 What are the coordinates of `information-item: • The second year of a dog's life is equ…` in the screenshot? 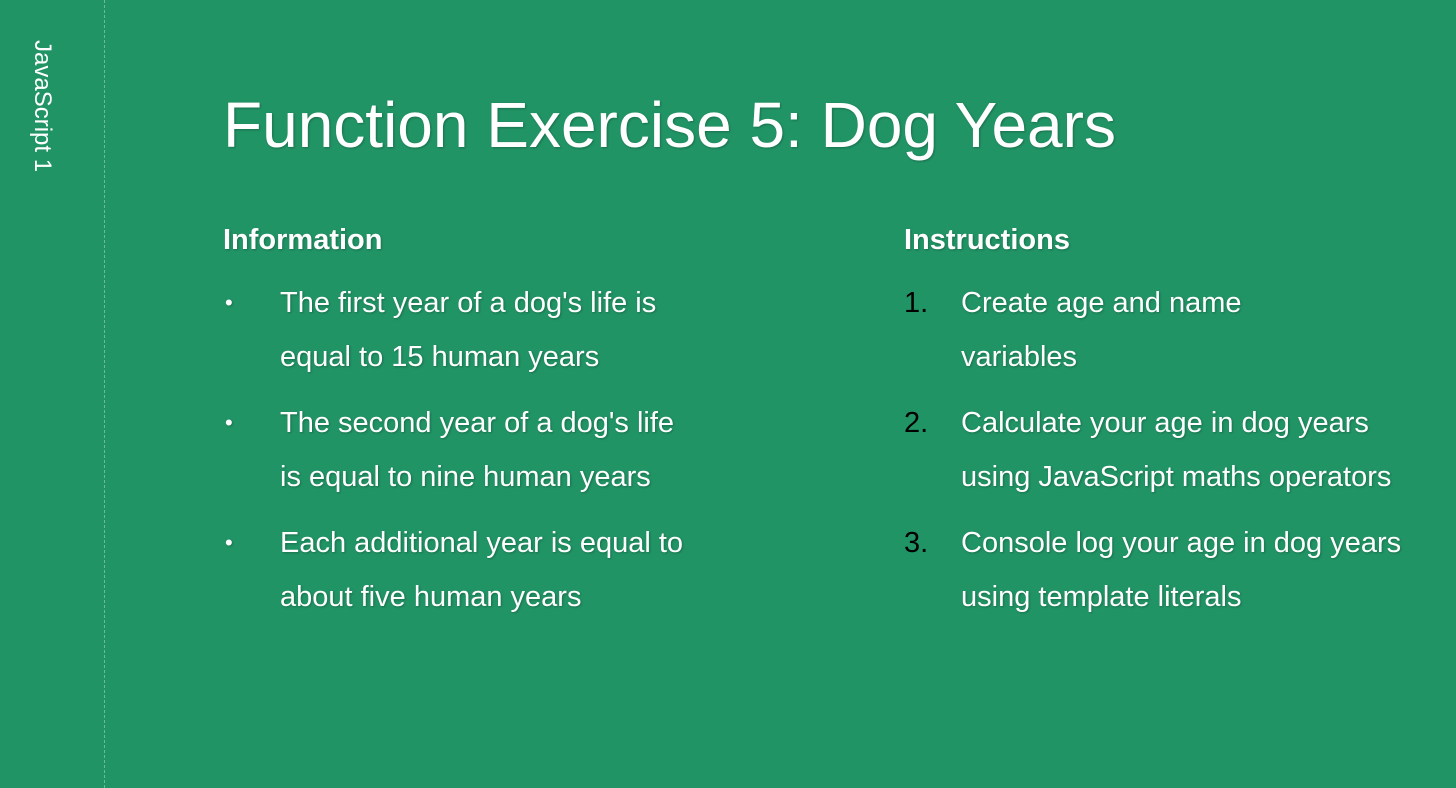 It's located at (461, 450).